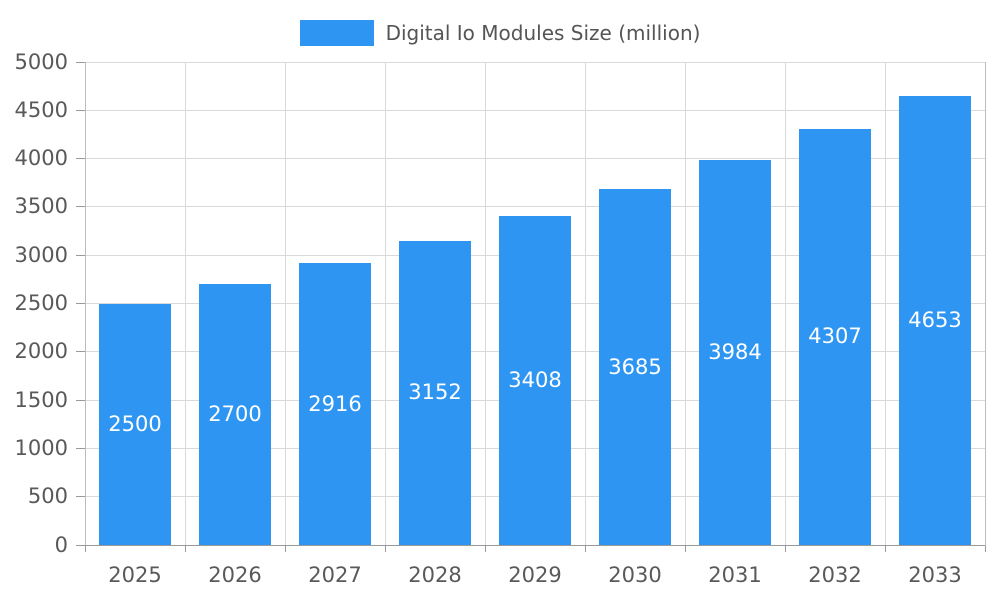 This screenshot has width=1000, height=600. What do you see at coordinates (61, 544) in the screenshot?
I see `y-axis-tick-label: 0` at bounding box center [61, 544].